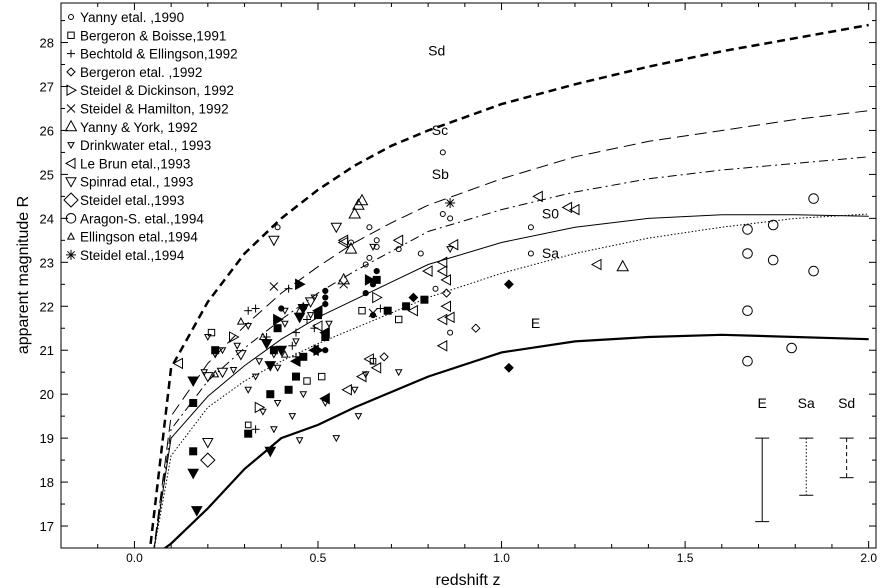 The width and height of the screenshot is (881, 588). I want to click on y-tick-label: 21, so click(47, 350).